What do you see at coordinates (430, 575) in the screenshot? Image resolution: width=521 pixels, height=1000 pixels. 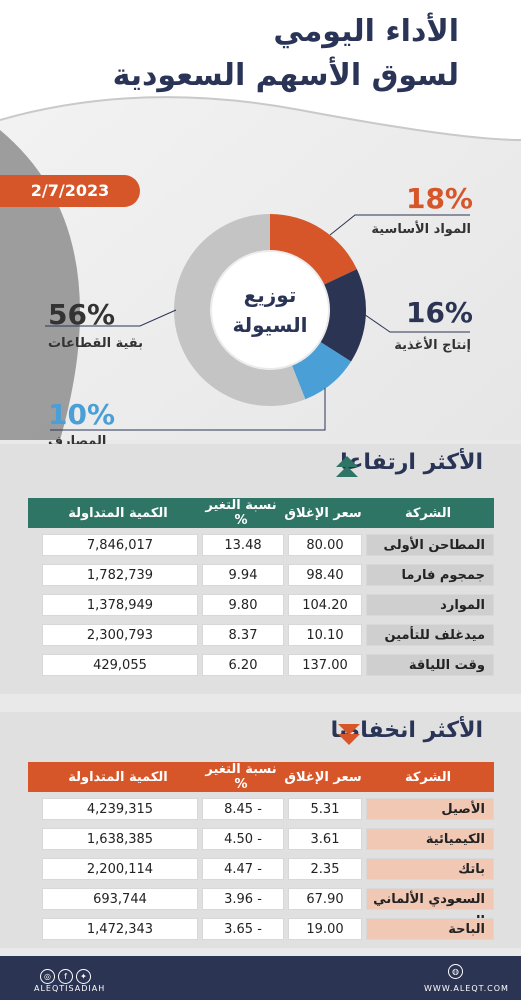 I see `cell-company: جمجوم فارما` at bounding box center [430, 575].